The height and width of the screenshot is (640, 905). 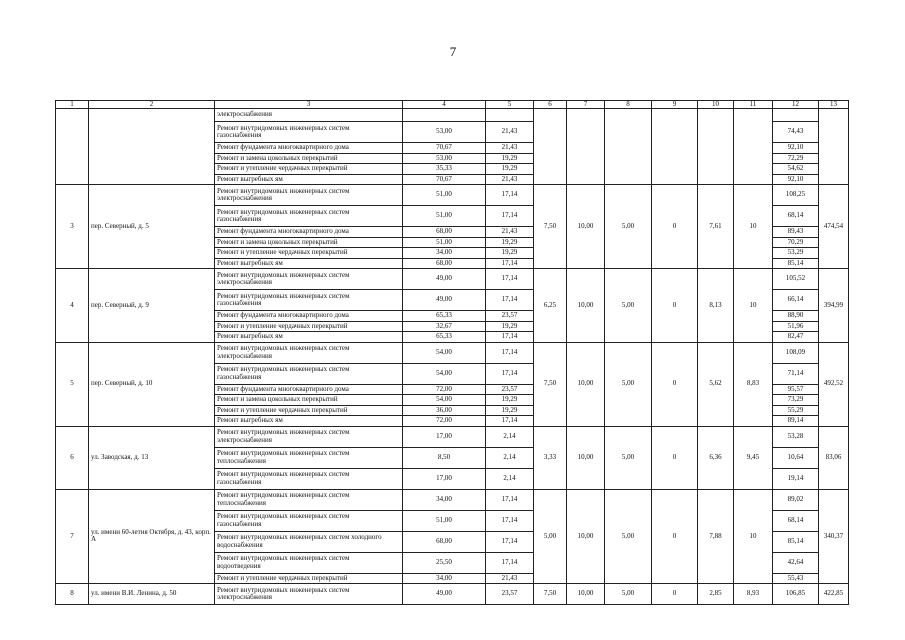 I want to click on header-cell: 13, so click(x=833, y=104).